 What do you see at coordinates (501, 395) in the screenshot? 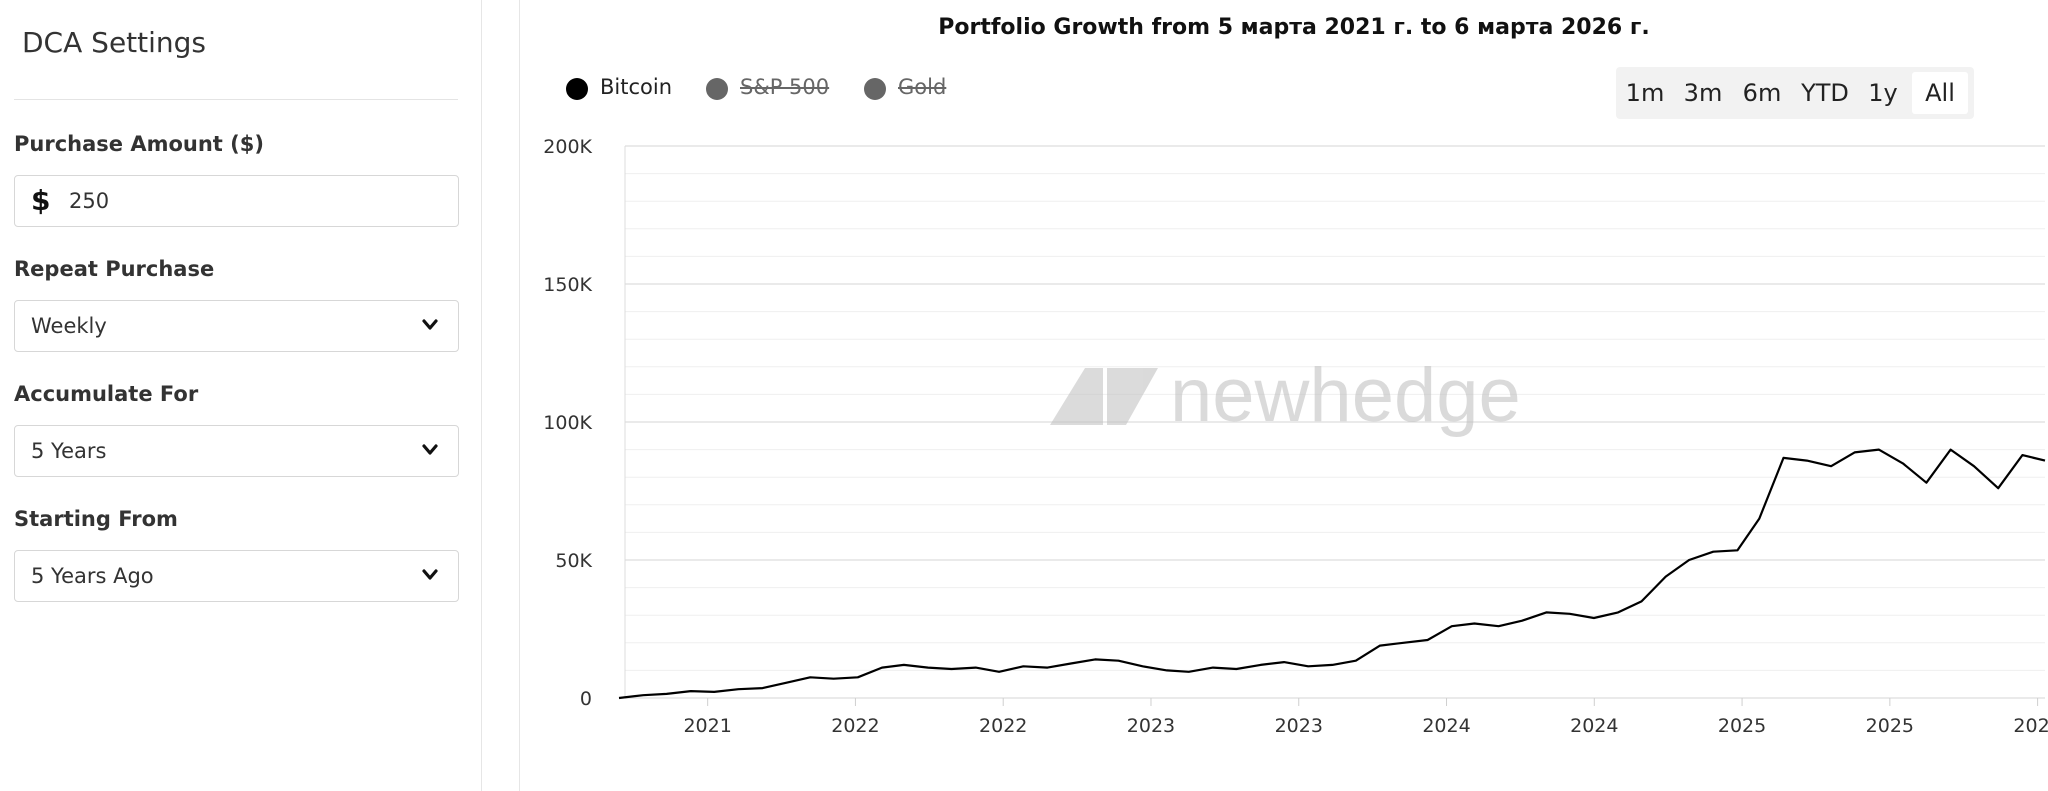
I see `panel-gutter` at bounding box center [501, 395].